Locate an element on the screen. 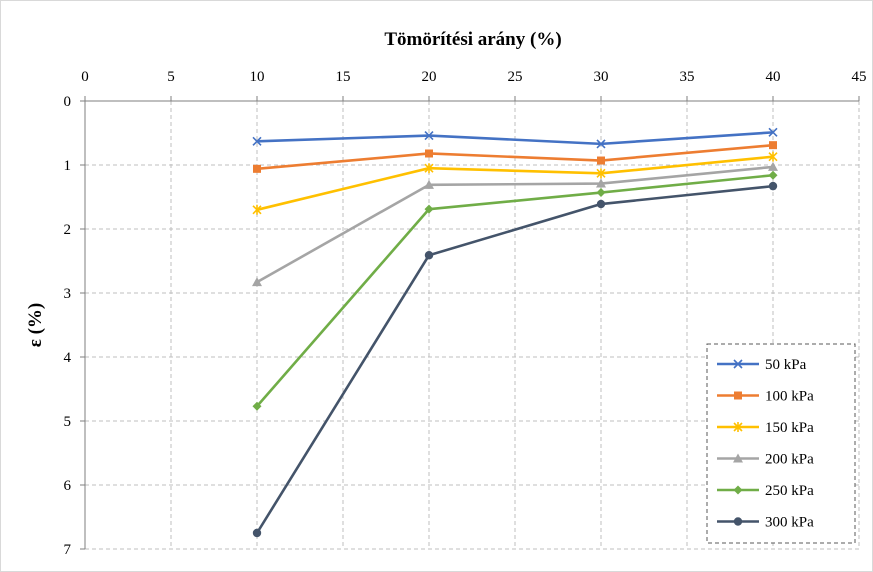  y-axis-title: ε (%) is located at coordinates (35, 325).